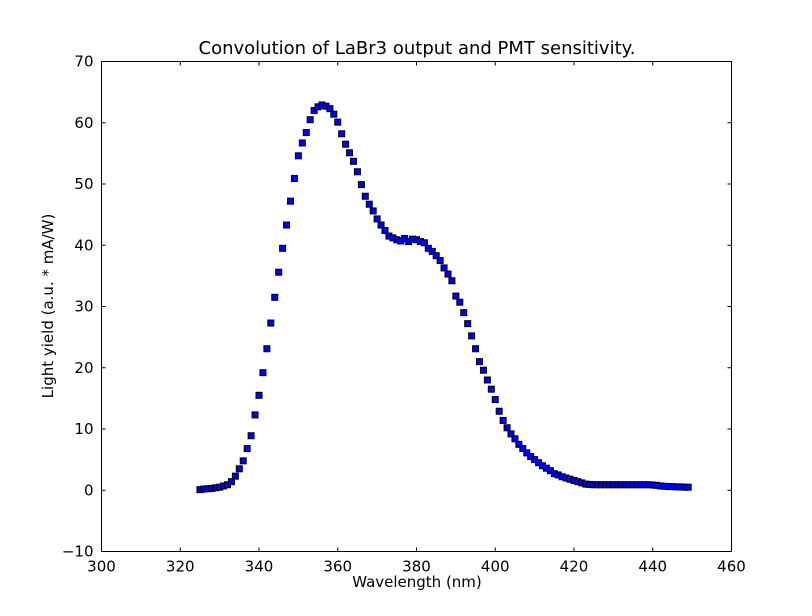  I want to click on x-tick-label: 420, so click(574, 567).